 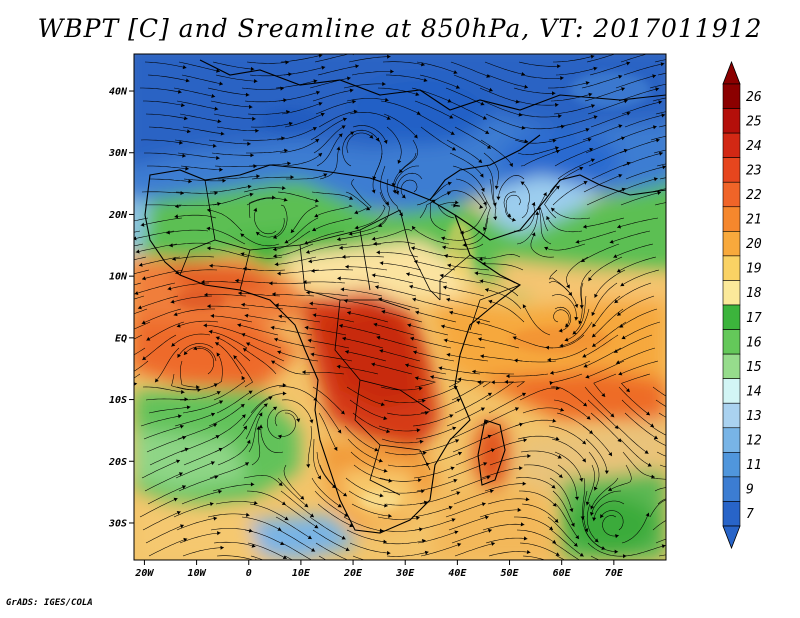 What do you see at coordinates (117, 523) in the screenshot?
I see `lat-tick-label: 30S` at bounding box center [117, 523].